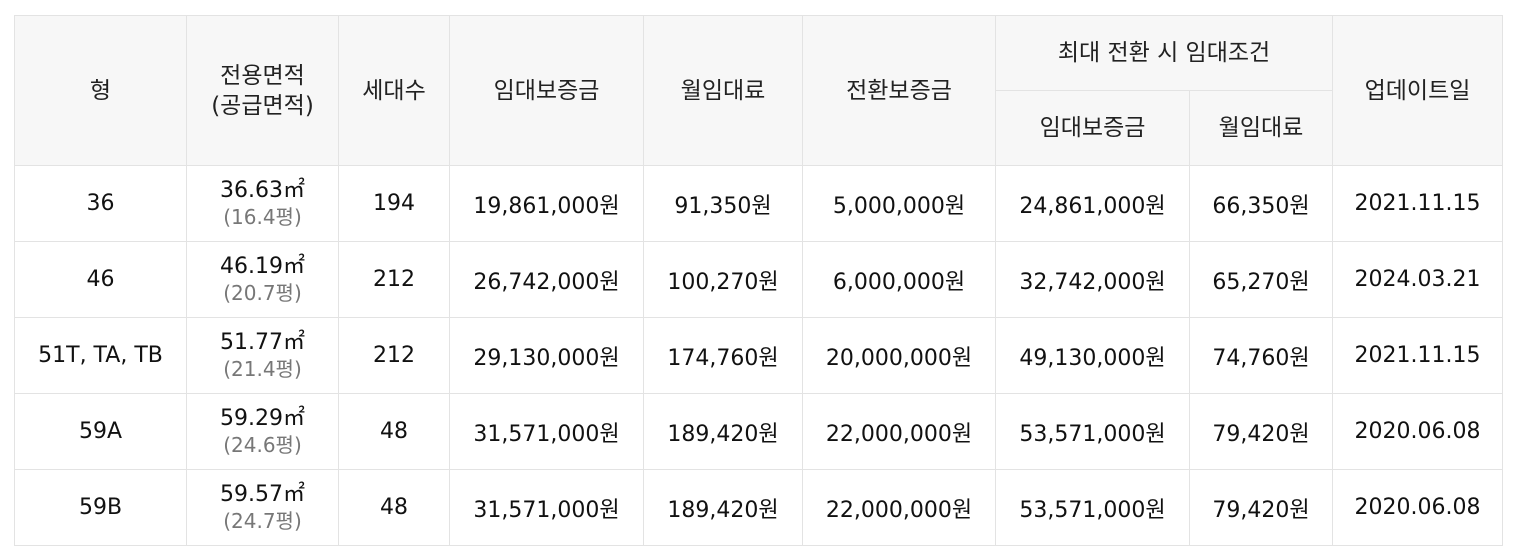  I want to click on exclusive-area: 36.63㎡, so click(262, 190).